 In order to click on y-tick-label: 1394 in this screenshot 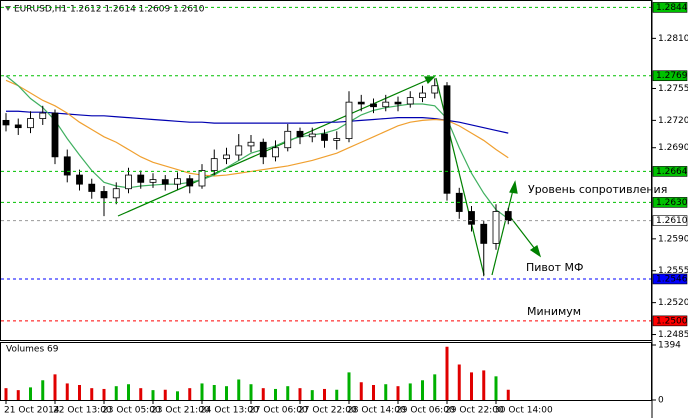, I will do `click(669, 346)`.